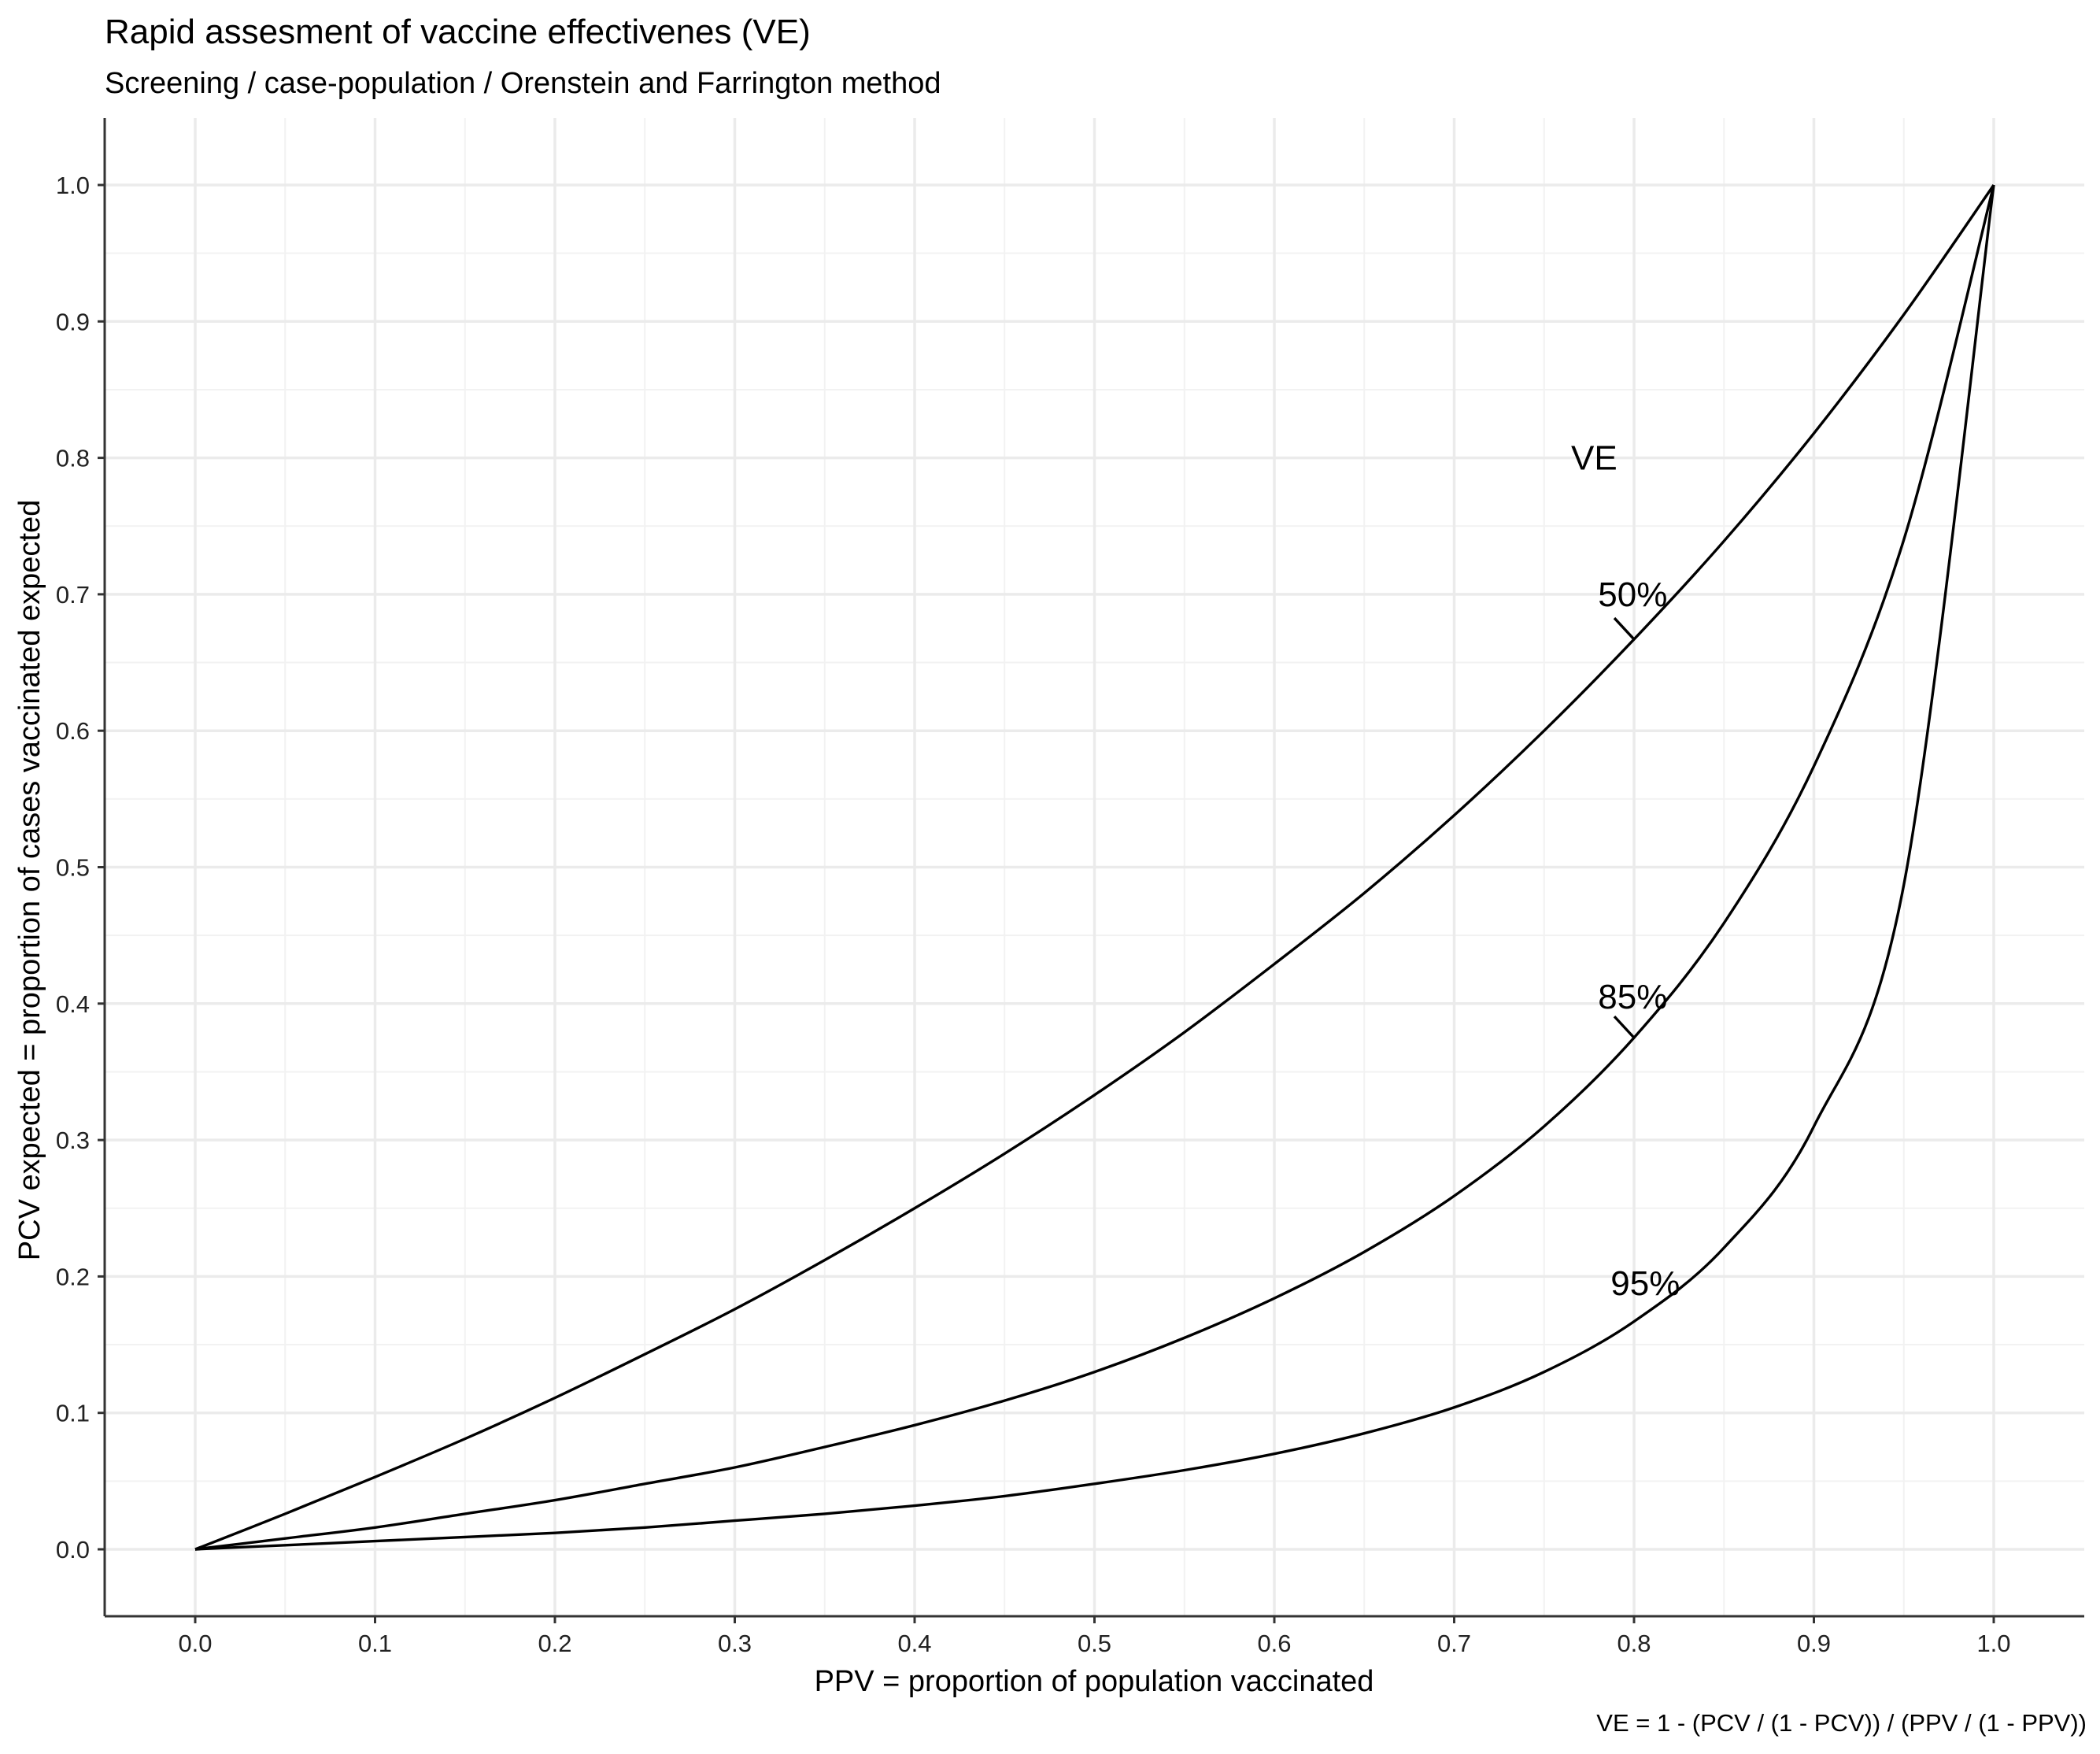 The image size is (2100, 1754). I want to click on x-tick-label: 0.5, so click(1094, 1643).